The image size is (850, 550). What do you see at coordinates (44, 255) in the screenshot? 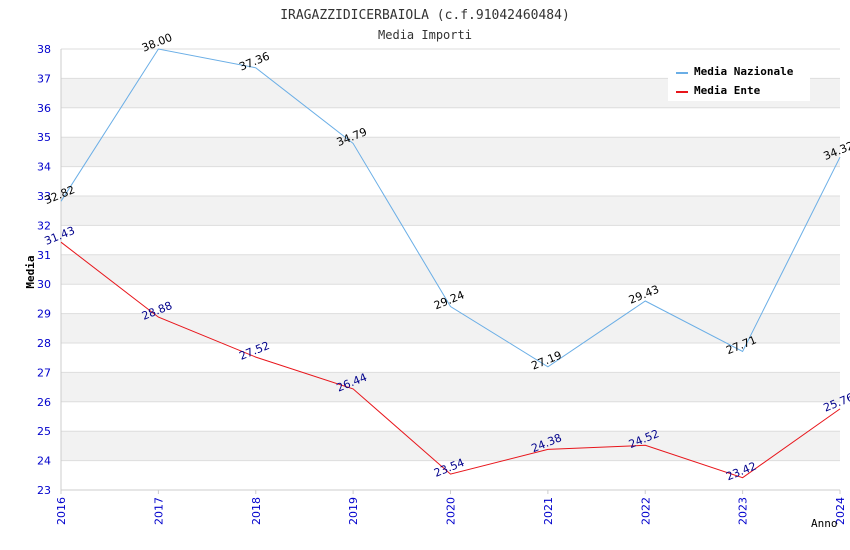
I see `y-tick-label: 31` at bounding box center [44, 255].